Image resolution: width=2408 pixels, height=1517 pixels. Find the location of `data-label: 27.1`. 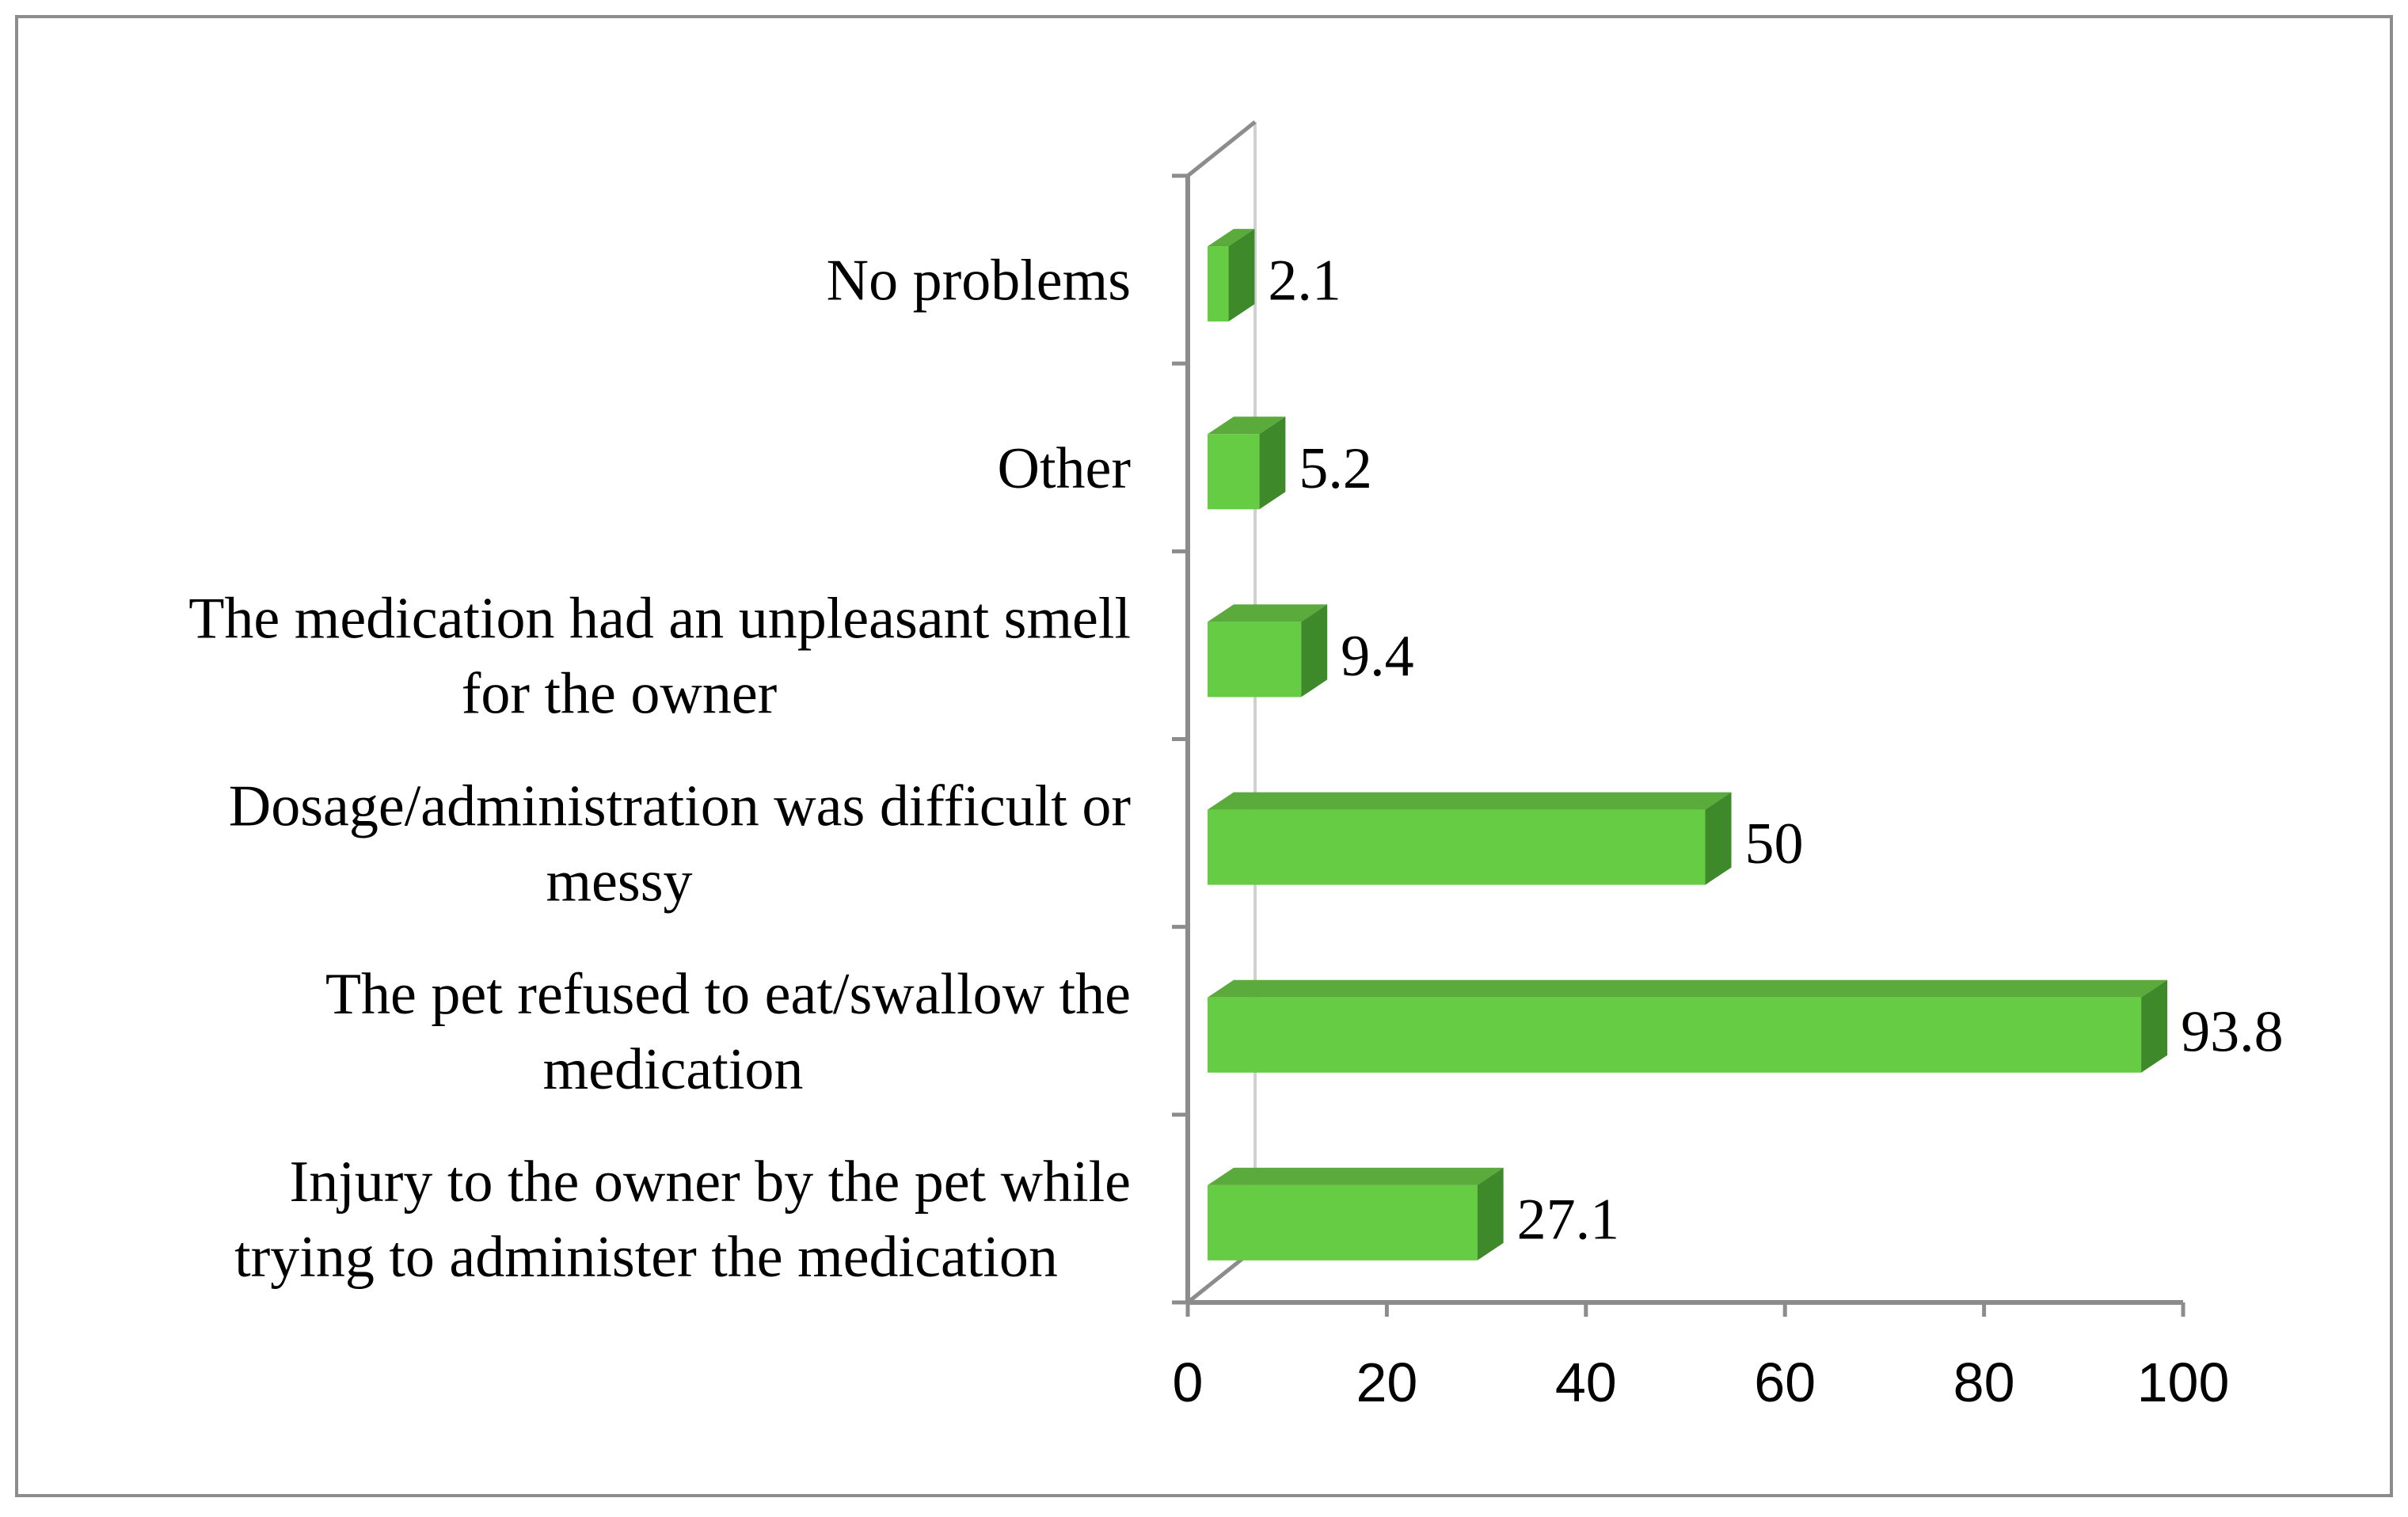

data-label: 27.1 is located at coordinates (1568, 1219).